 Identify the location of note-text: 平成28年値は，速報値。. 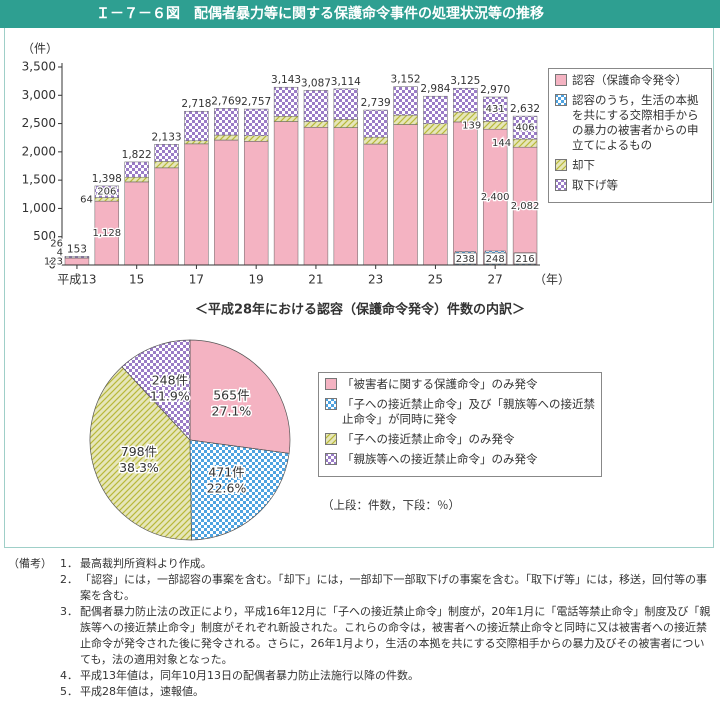
(142, 691).